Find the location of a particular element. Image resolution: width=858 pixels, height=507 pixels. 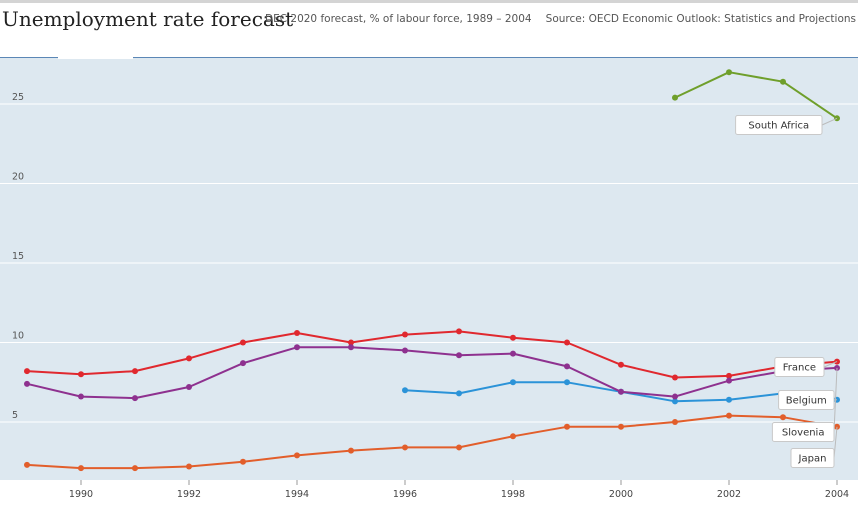

label-leader-france is located at coordinates (830, 364).